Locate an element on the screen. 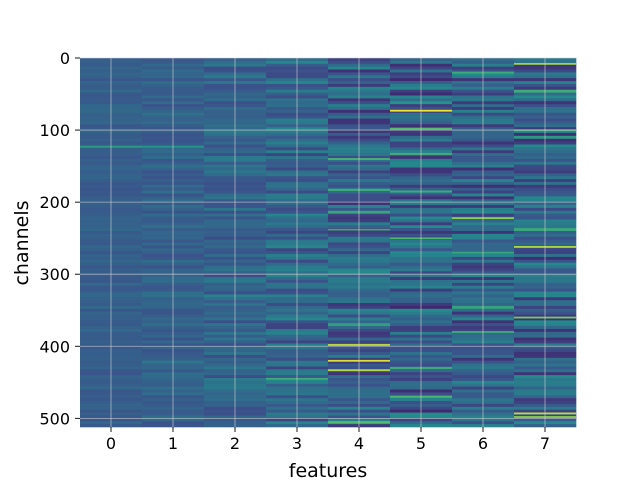 This screenshot has width=640, height=485. y-tick-label: 200 is located at coordinates (54, 202).